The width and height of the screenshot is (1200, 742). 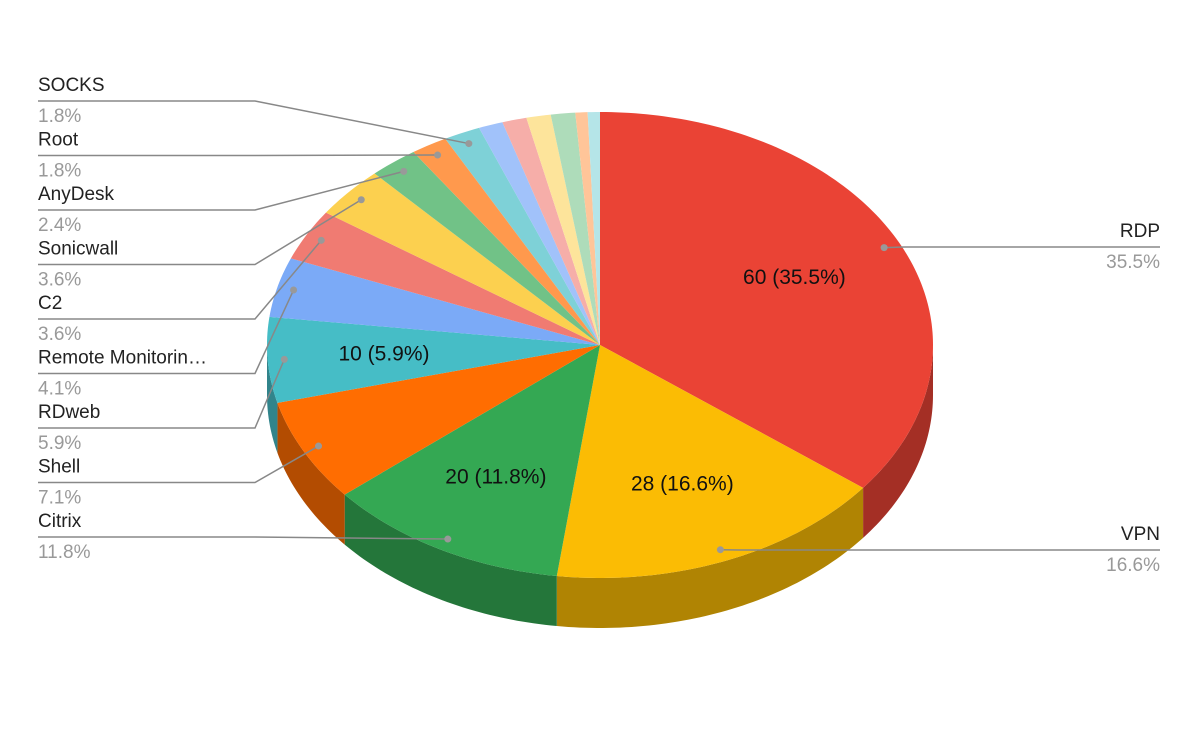 I want to click on legend-percent: 5.9%, so click(x=59, y=443).